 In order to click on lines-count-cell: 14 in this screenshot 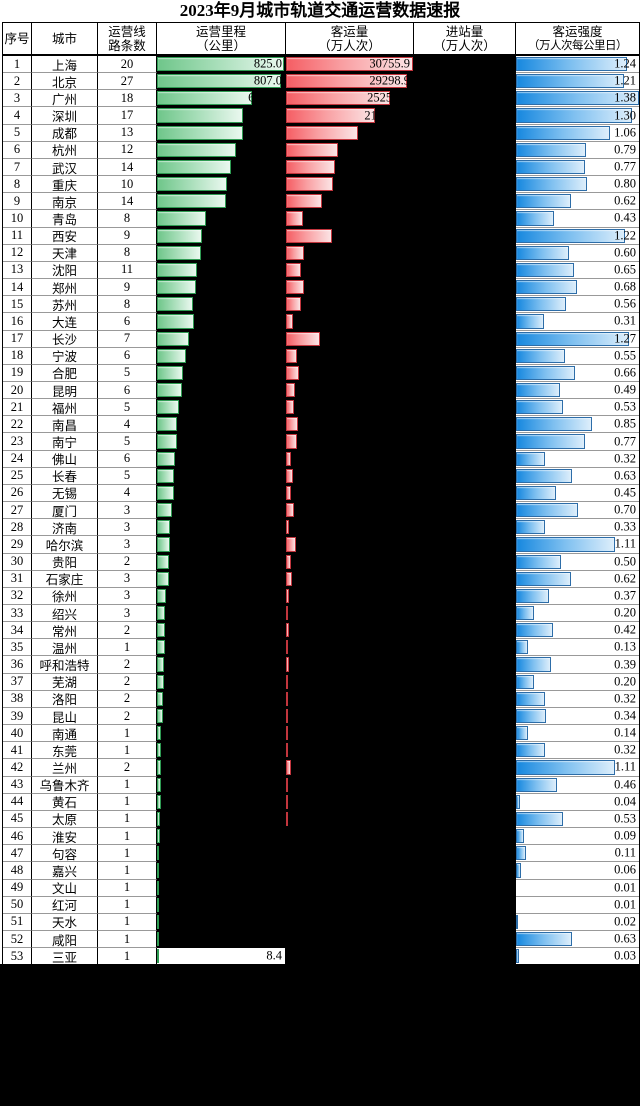, I will do `click(127, 202)`.